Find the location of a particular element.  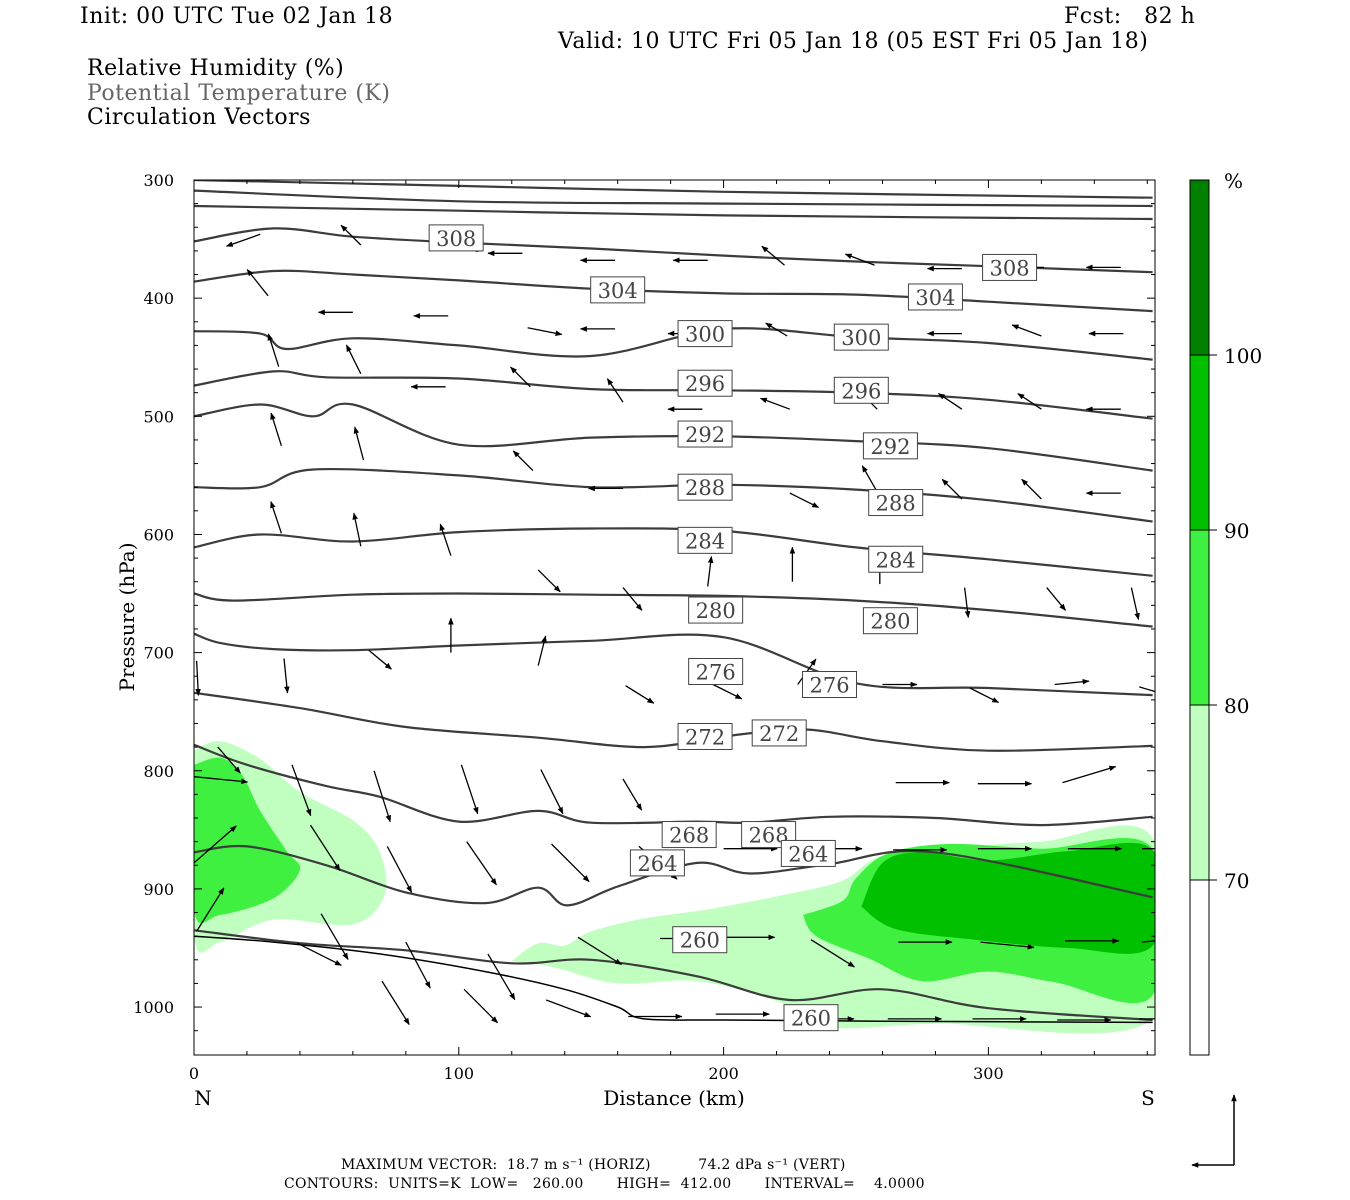

contour-label-text: 300 is located at coordinates (705, 335).